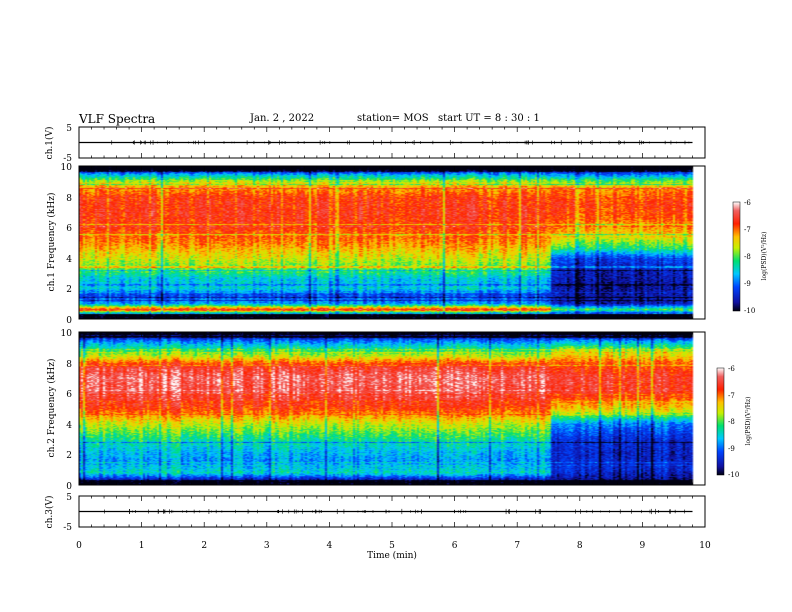  What do you see at coordinates (204, 546) in the screenshot?
I see `time-tick-label: 2` at bounding box center [204, 546].